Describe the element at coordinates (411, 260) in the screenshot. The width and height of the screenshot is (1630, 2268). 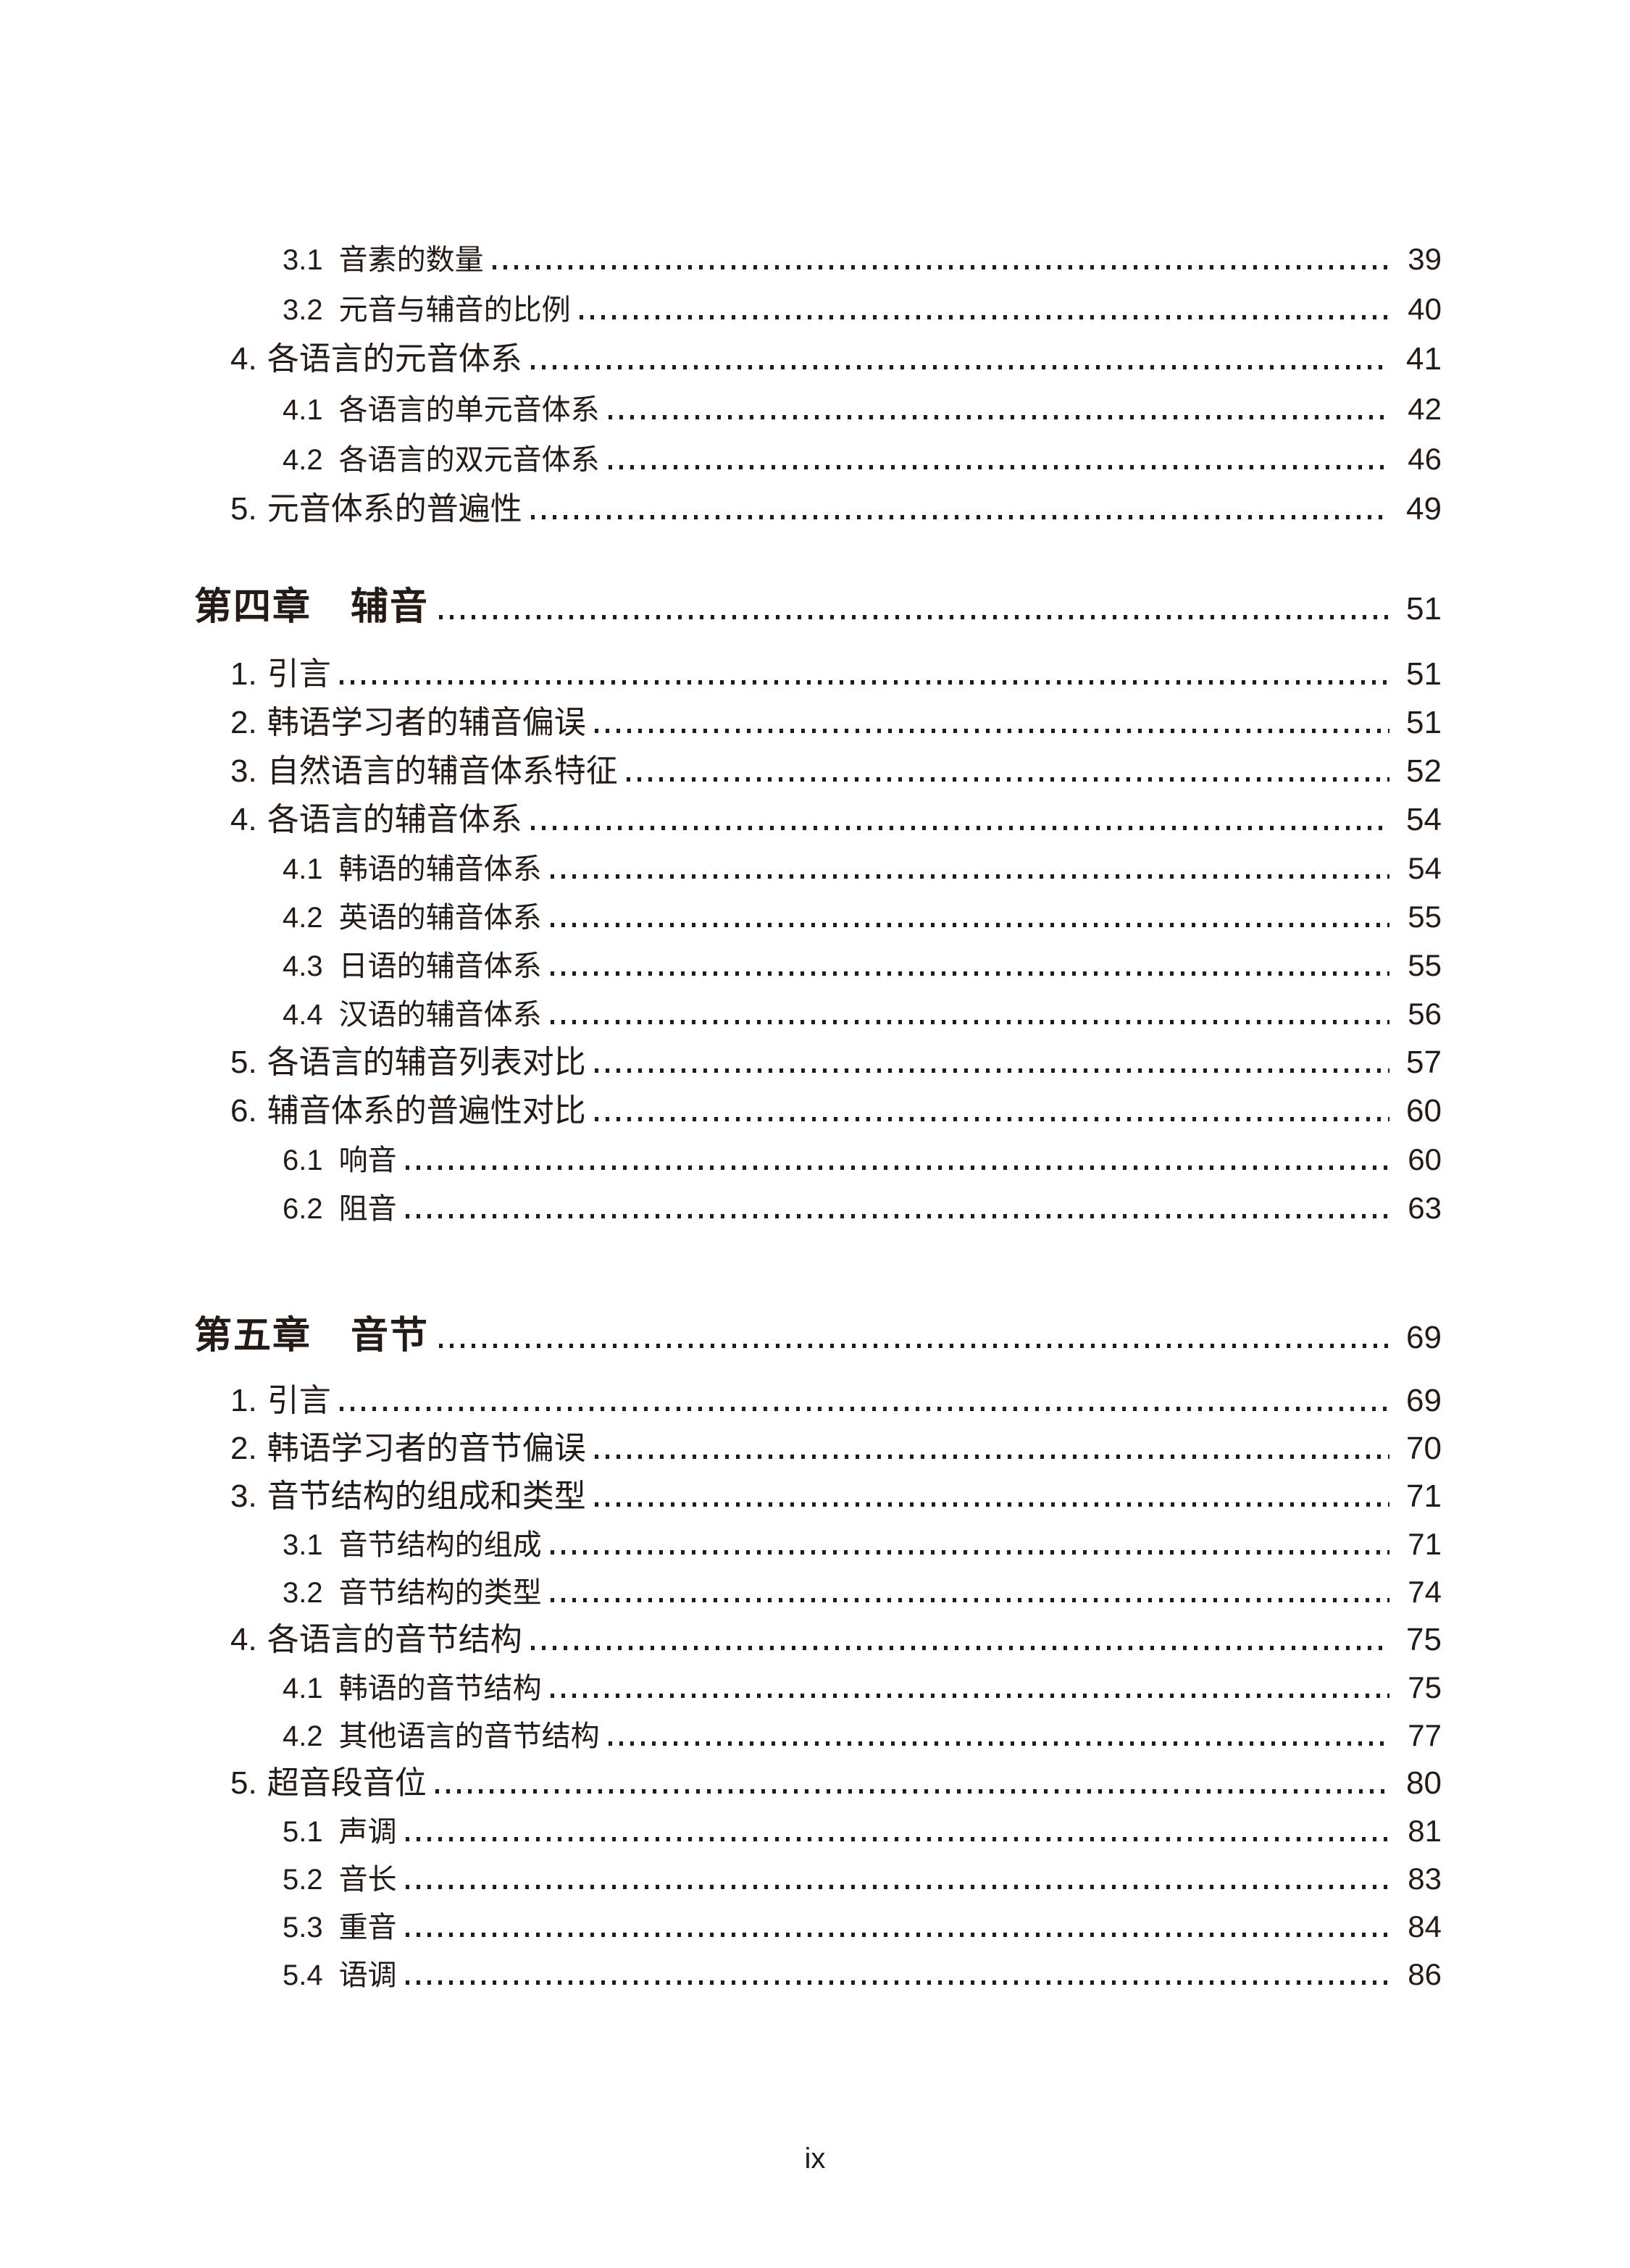
I see `entry-title: 音素的数量` at that location.